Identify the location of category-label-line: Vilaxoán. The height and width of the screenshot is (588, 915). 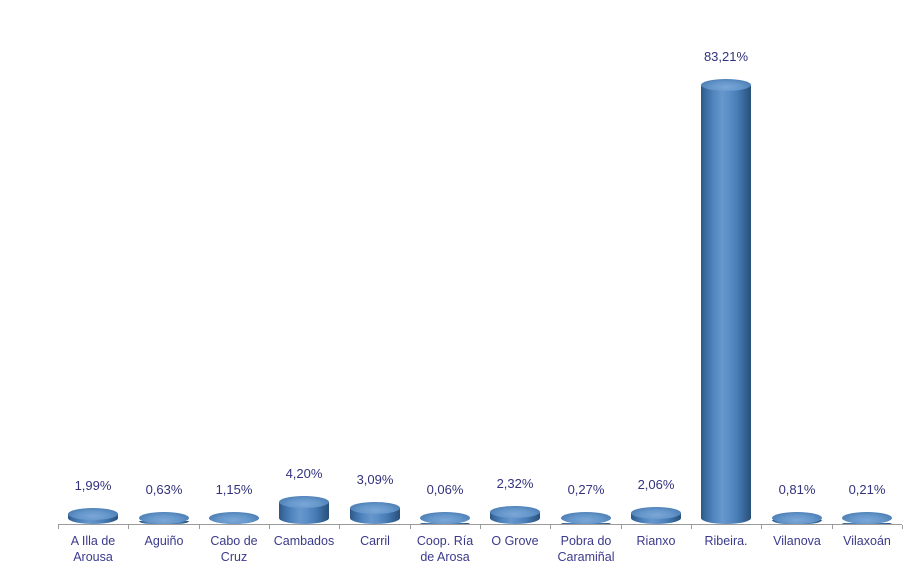
(867, 541).